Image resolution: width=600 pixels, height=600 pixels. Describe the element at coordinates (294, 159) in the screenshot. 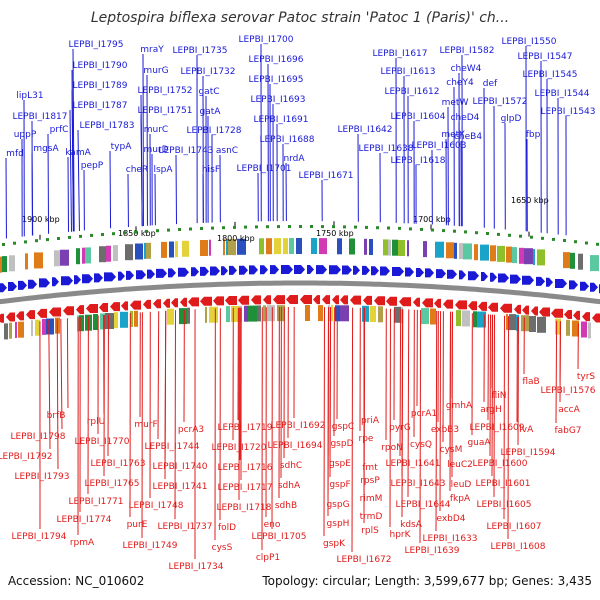

I see `forward-gene-label-36: nrdA` at that location.